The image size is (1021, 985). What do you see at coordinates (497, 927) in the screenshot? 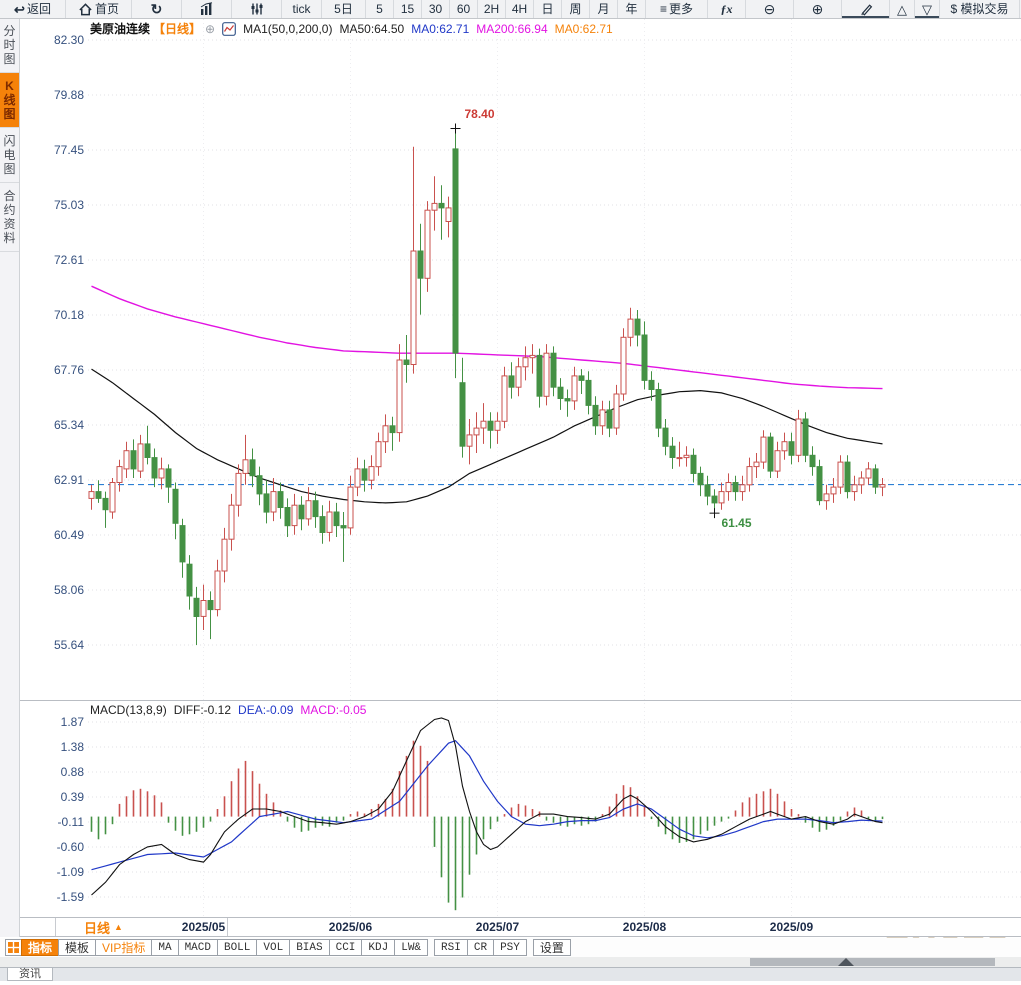
I see `x-axis-label: 2025/07` at bounding box center [497, 927].